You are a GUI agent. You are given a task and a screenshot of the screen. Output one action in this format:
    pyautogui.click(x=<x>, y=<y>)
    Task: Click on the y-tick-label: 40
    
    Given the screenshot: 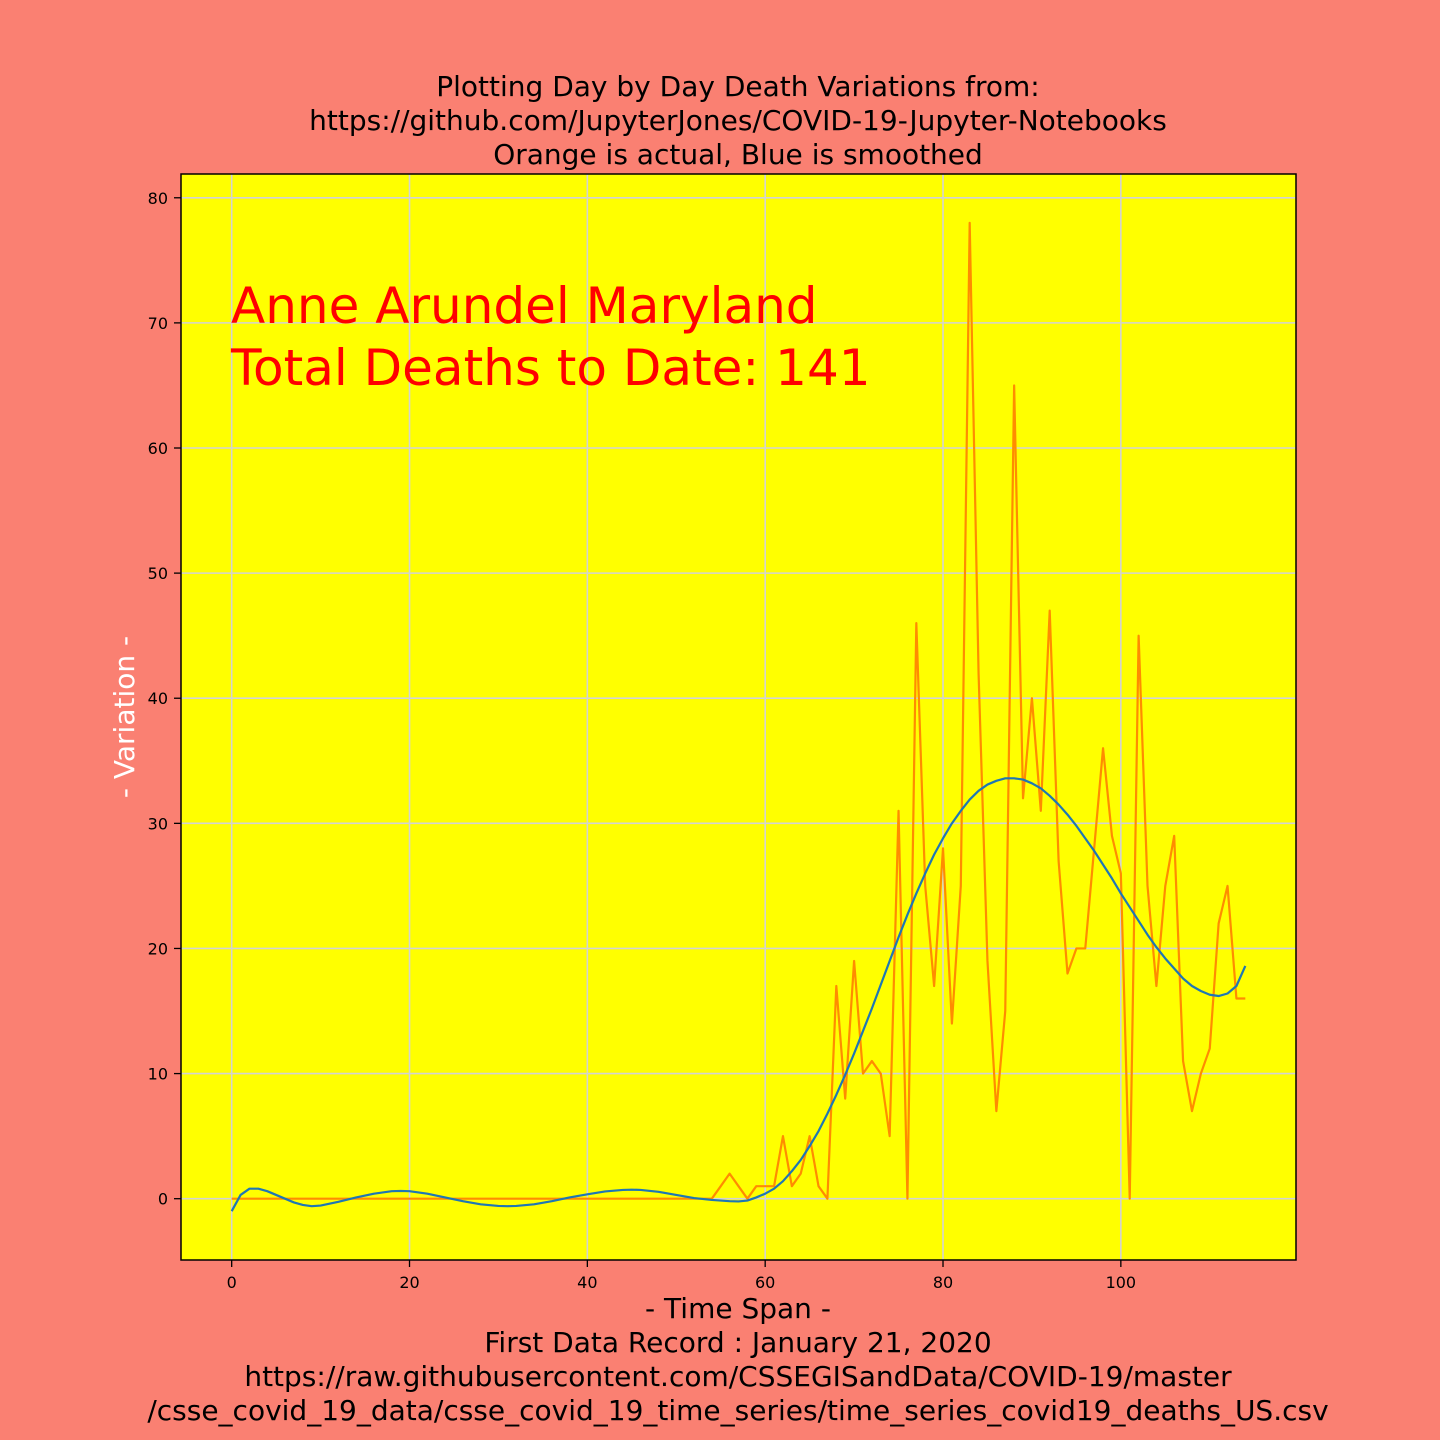 What is the action you would take?
    pyautogui.click(x=158, y=698)
    